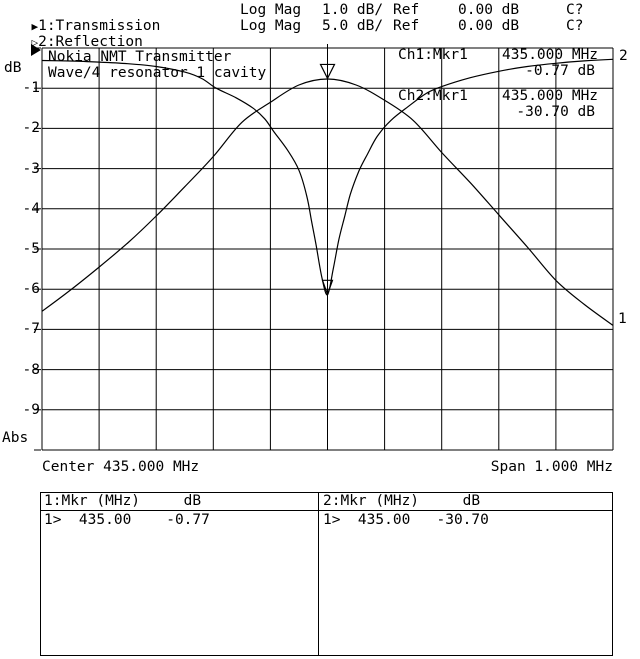 This screenshot has height=659, width=640. What do you see at coordinates (433, 55) in the screenshot?
I see `ch1-marker-name: Ch1:Mkr1` at bounding box center [433, 55].